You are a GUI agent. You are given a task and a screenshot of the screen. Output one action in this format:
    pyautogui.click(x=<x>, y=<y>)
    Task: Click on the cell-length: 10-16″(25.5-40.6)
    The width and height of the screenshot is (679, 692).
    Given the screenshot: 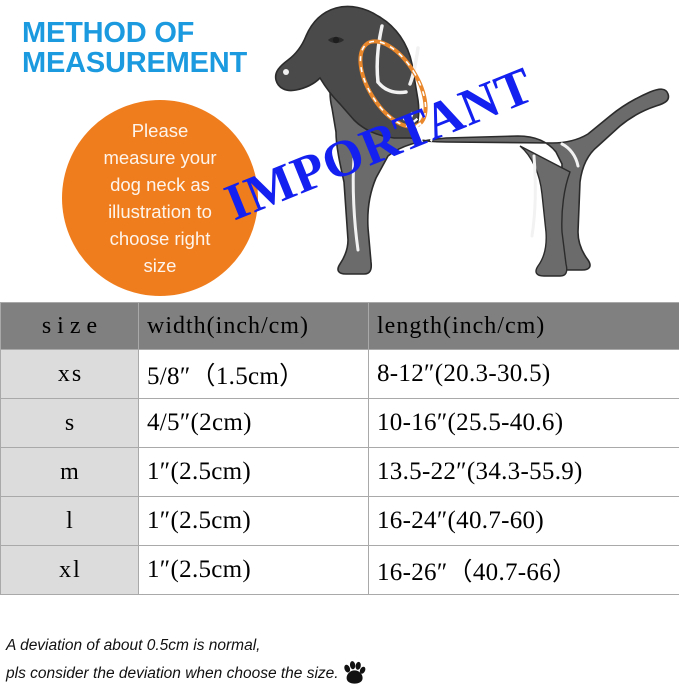 What is the action you would take?
    pyautogui.click(x=523, y=423)
    